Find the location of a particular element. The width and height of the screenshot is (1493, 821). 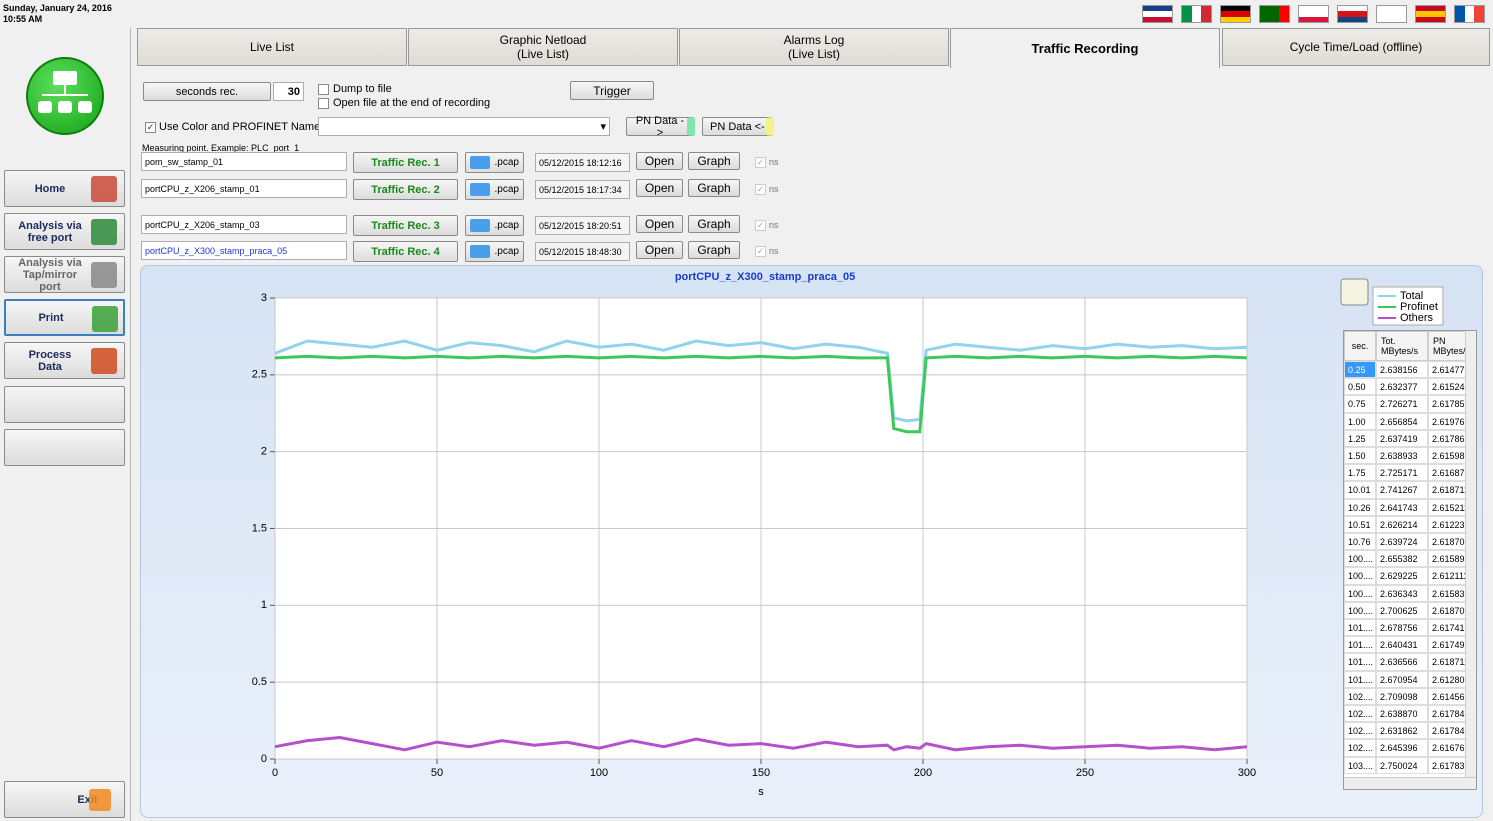

y-tick-label: 1.5 is located at coordinates (259, 528).